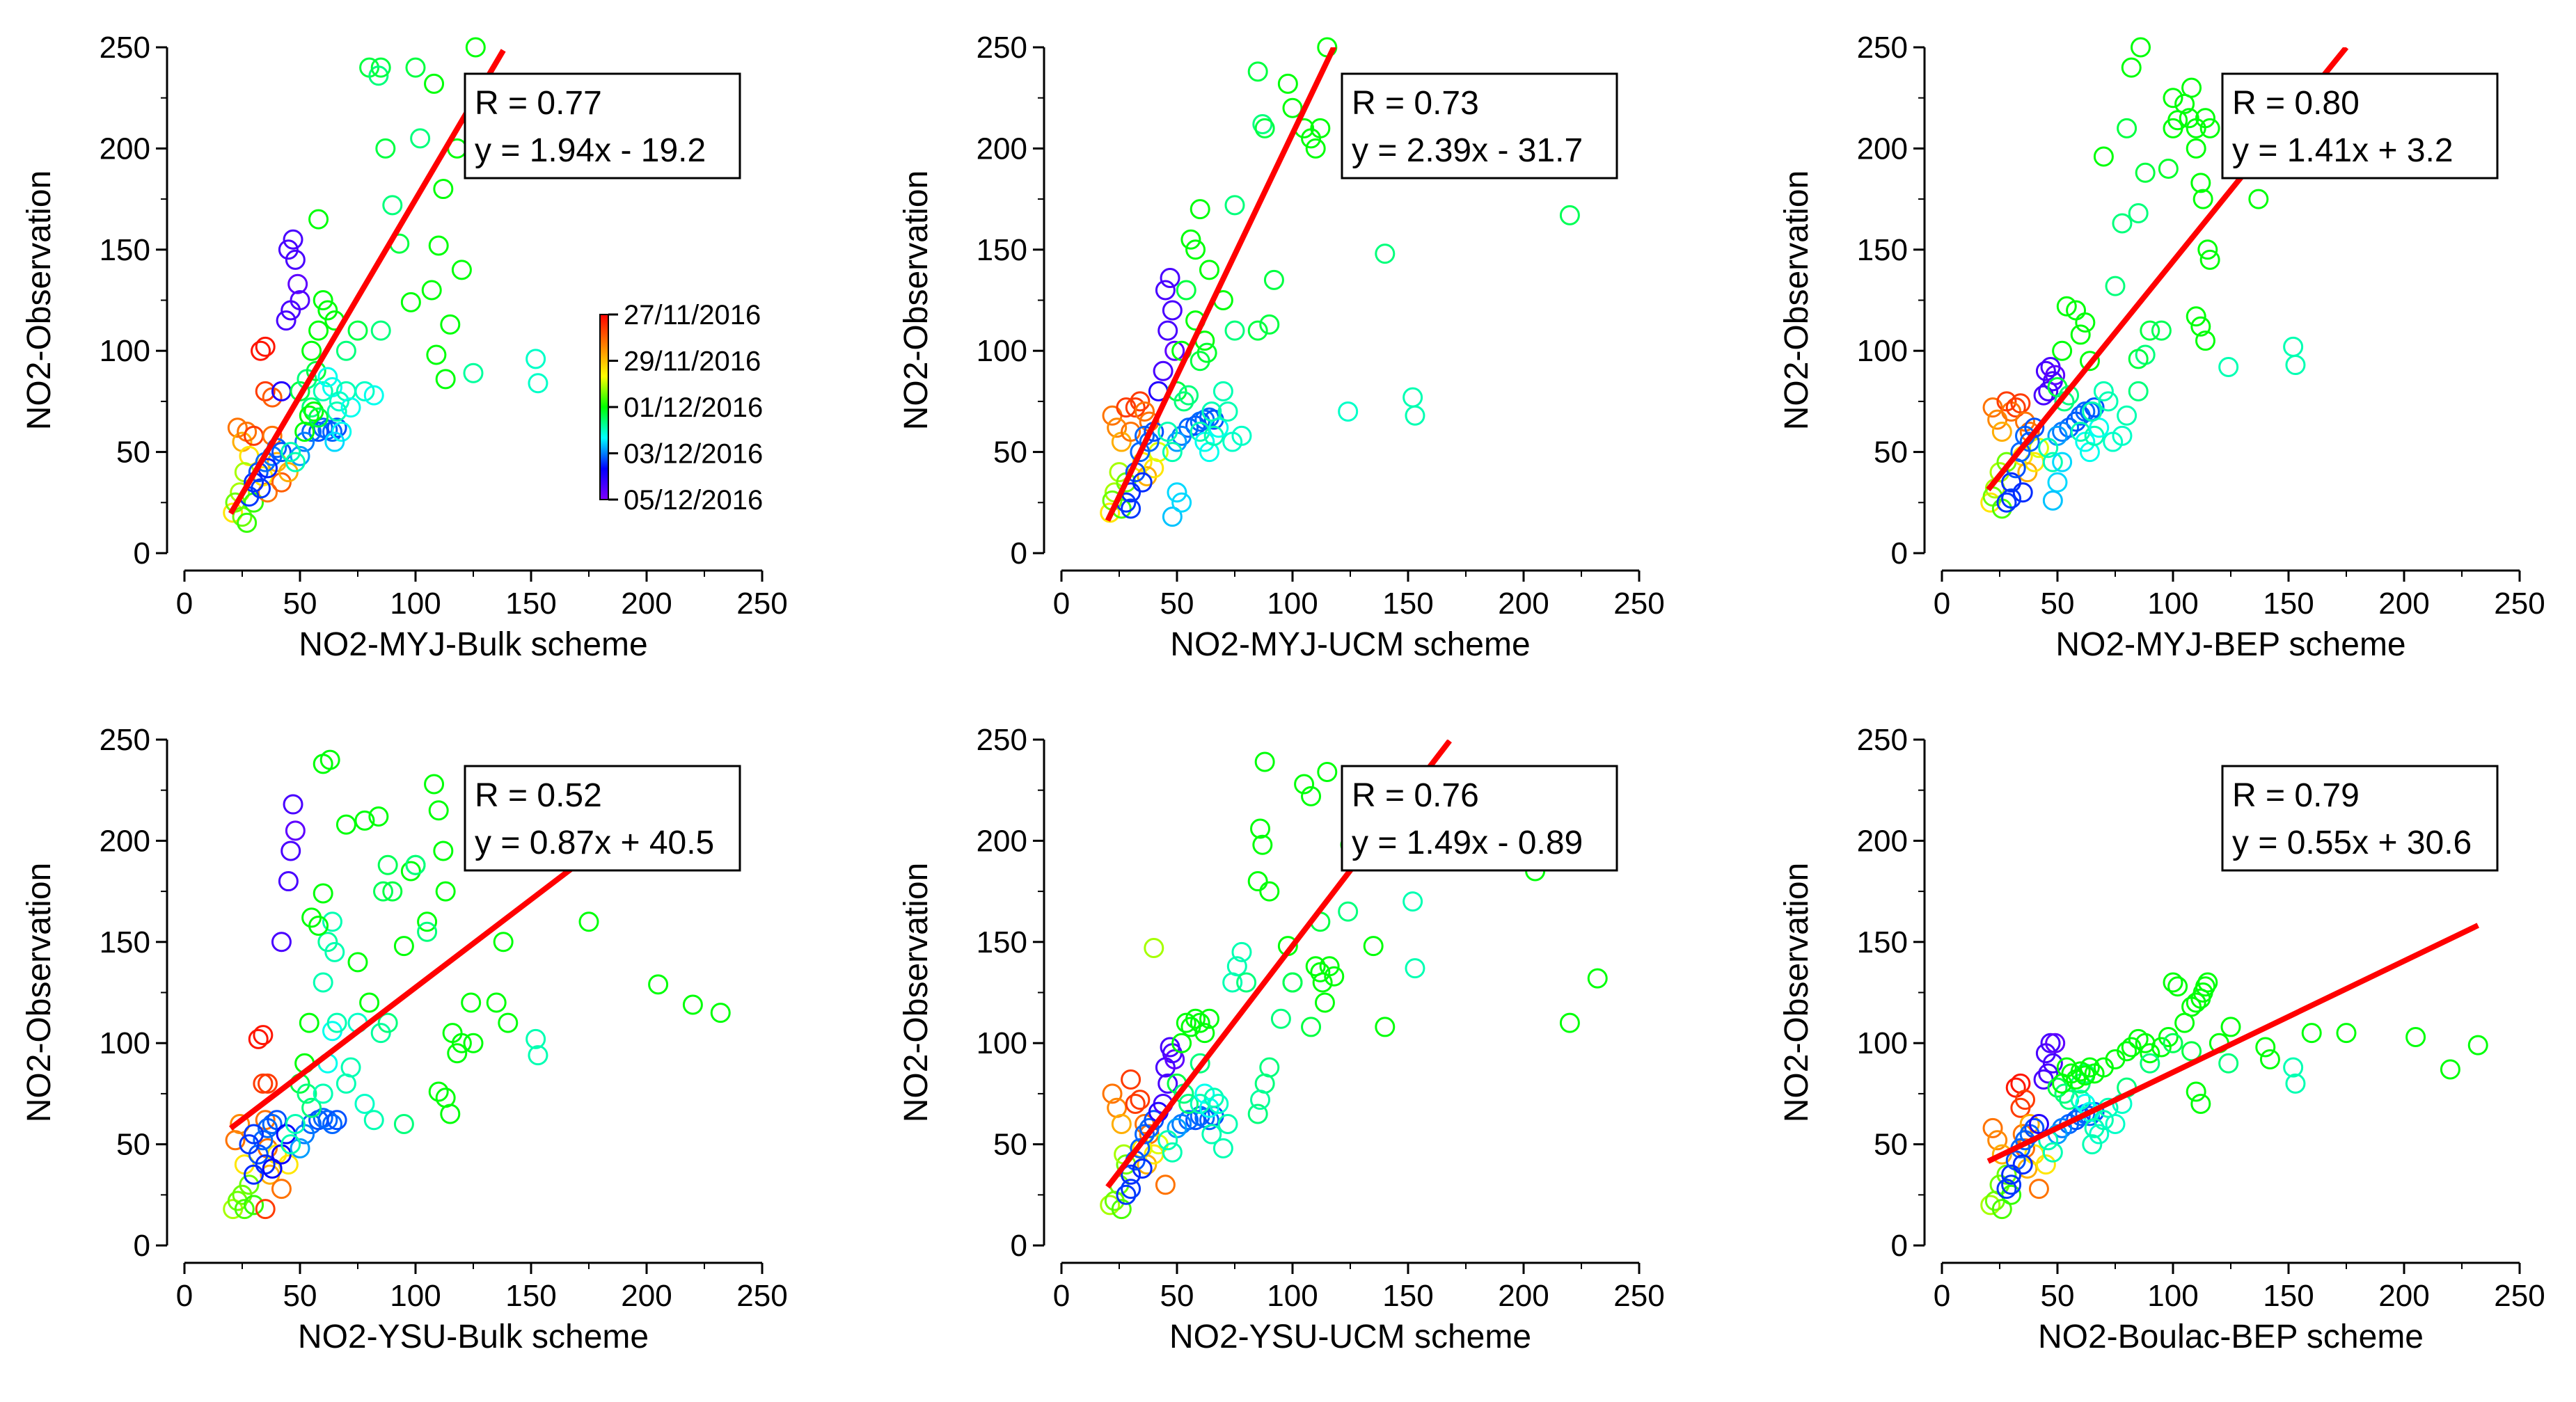 The image size is (2576, 1402). Describe the element at coordinates (125, 740) in the screenshot. I see `y-tick-label: 250` at that location.